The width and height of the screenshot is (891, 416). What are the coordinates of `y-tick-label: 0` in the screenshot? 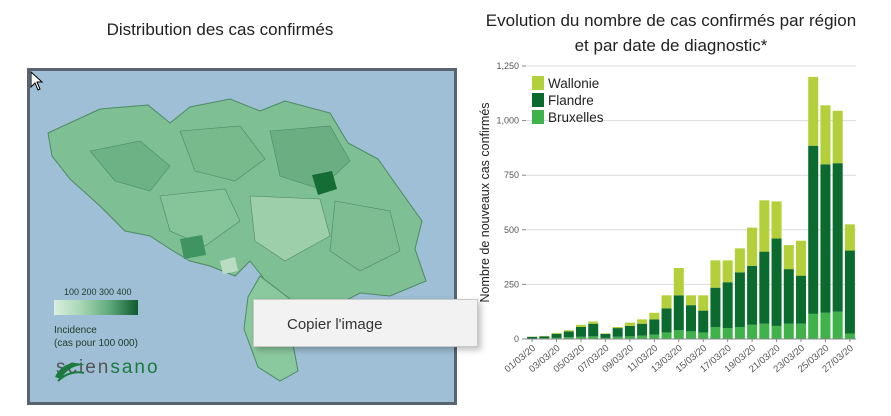 It's located at (516, 339).